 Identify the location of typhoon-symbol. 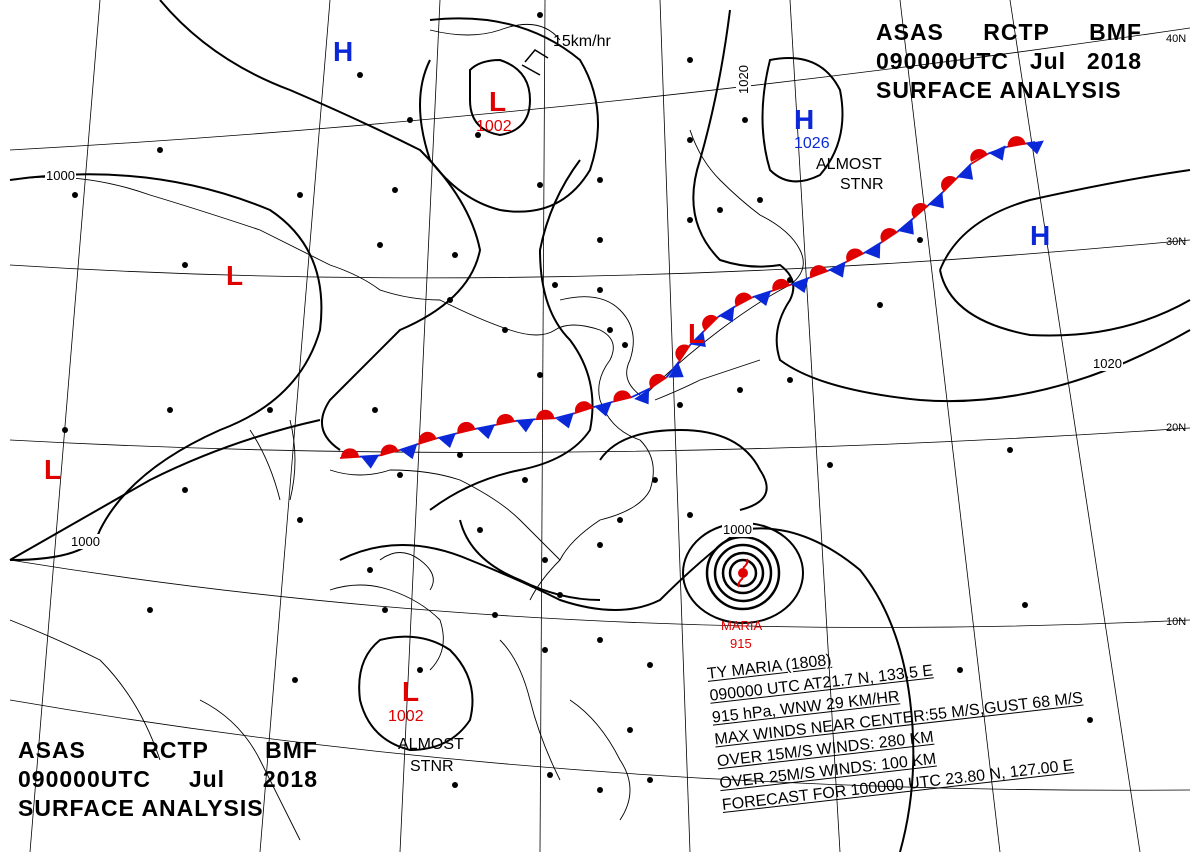
(743, 573).